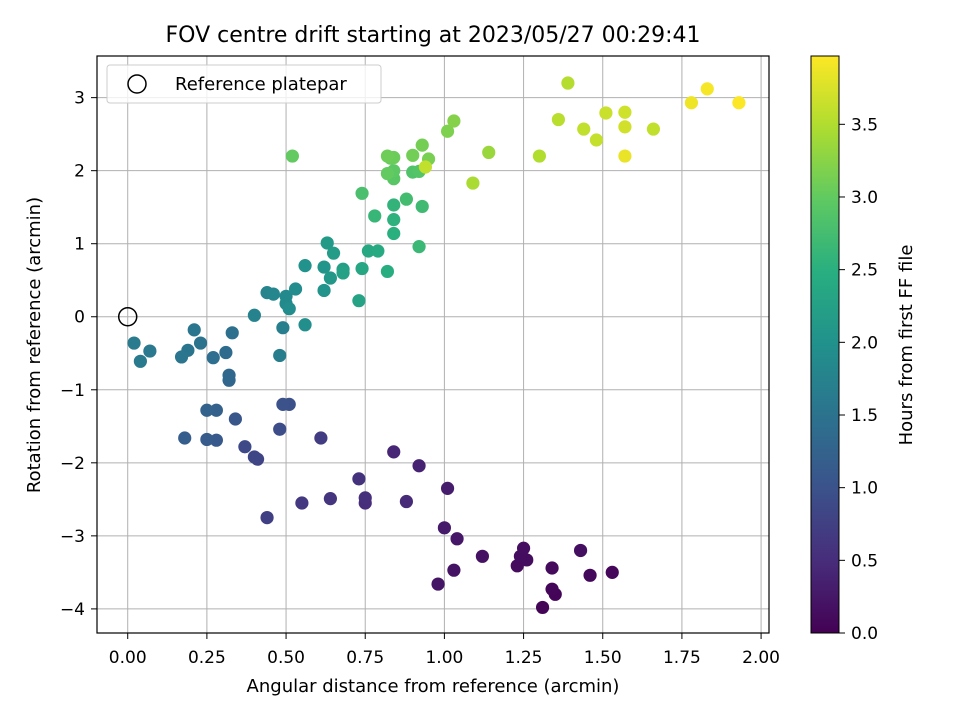 This screenshot has width=960, height=724. I want to click on colorbar-label: Hours from first FF file, so click(906, 345).